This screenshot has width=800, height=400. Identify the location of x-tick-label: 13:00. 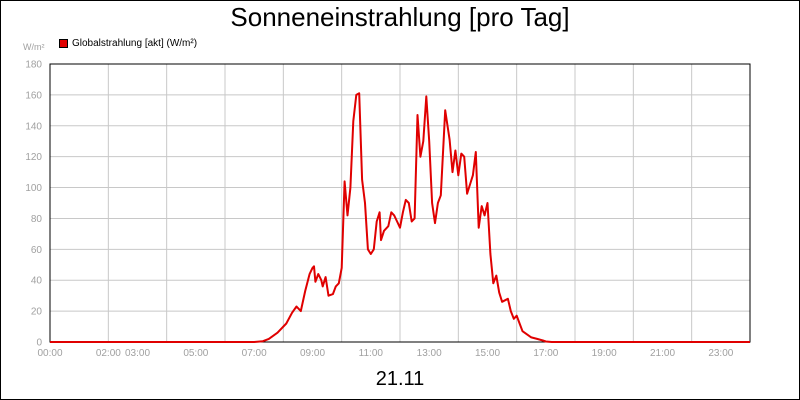
(429, 353).